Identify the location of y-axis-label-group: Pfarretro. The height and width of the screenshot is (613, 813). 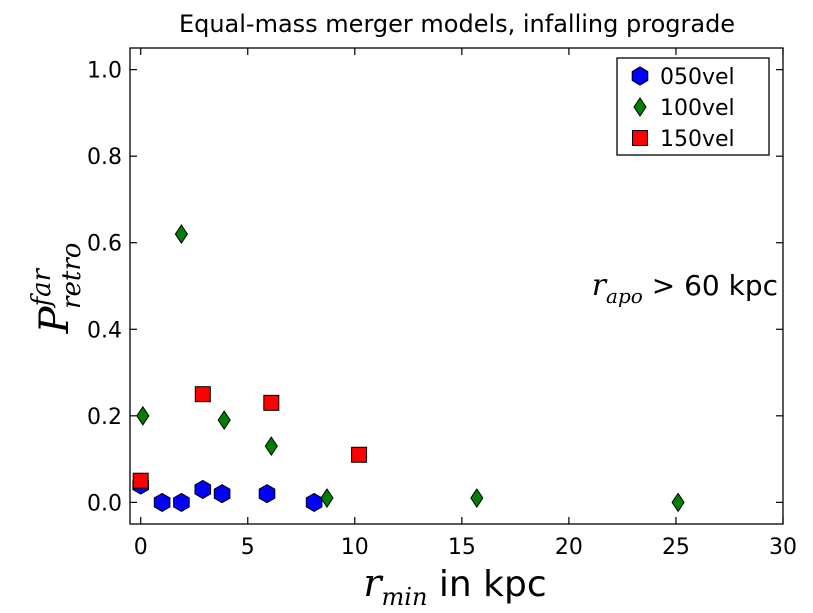
(57, 289).